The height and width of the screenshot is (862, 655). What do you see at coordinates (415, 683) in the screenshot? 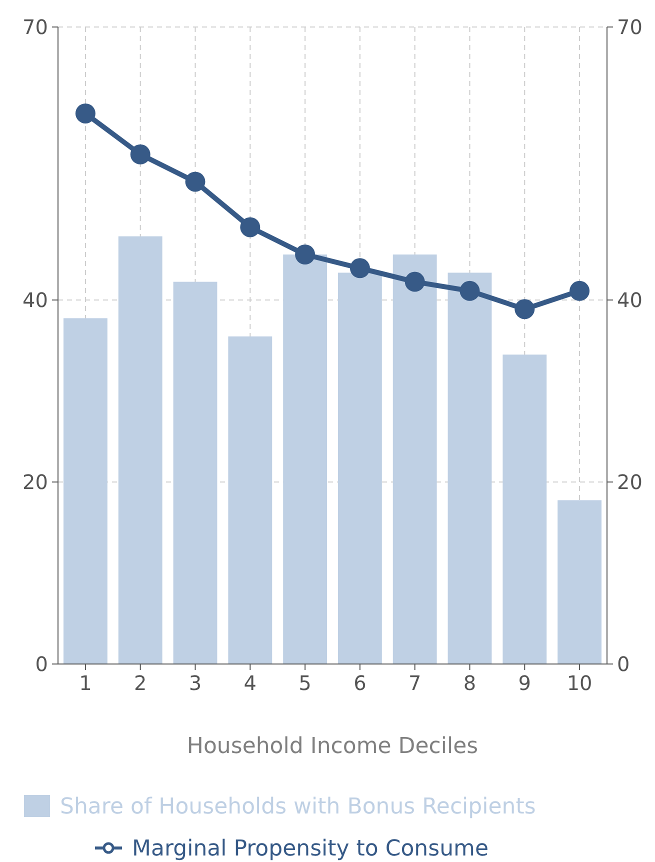
I see `x-tick-label: 7` at bounding box center [415, 683].